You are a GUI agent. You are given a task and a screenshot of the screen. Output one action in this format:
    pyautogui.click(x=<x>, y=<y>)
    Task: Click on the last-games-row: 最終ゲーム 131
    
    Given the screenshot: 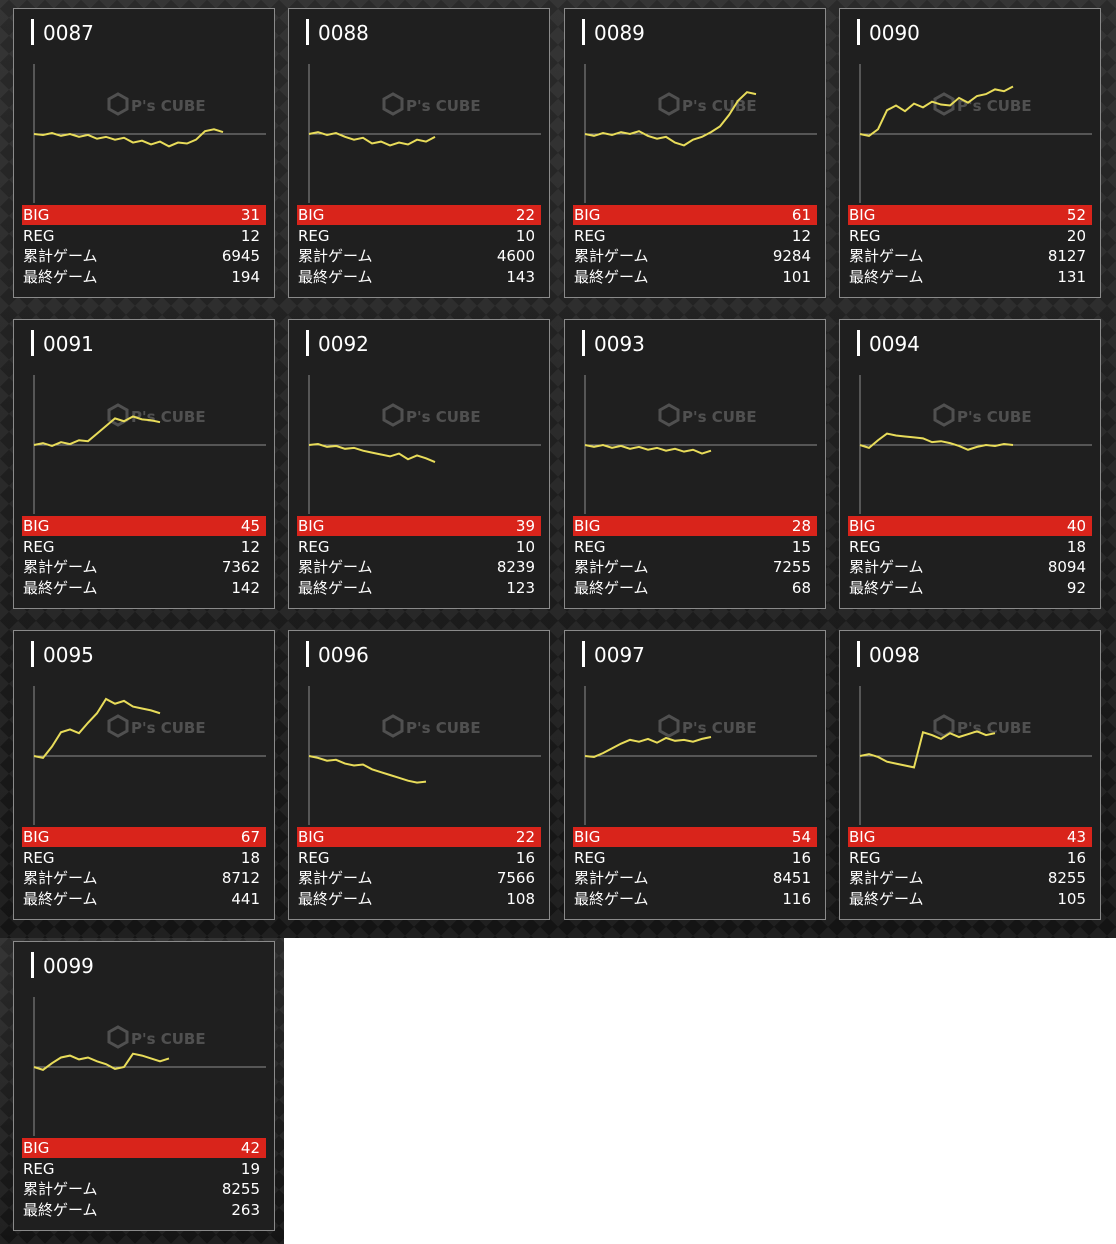 What is the action you would take?
    pyautogui.click(x=970, y=277)
    